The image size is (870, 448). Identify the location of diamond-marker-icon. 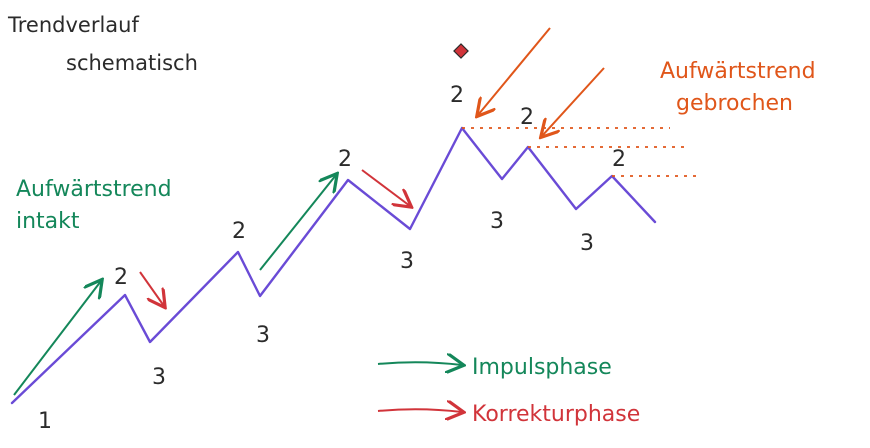
(461, 51).